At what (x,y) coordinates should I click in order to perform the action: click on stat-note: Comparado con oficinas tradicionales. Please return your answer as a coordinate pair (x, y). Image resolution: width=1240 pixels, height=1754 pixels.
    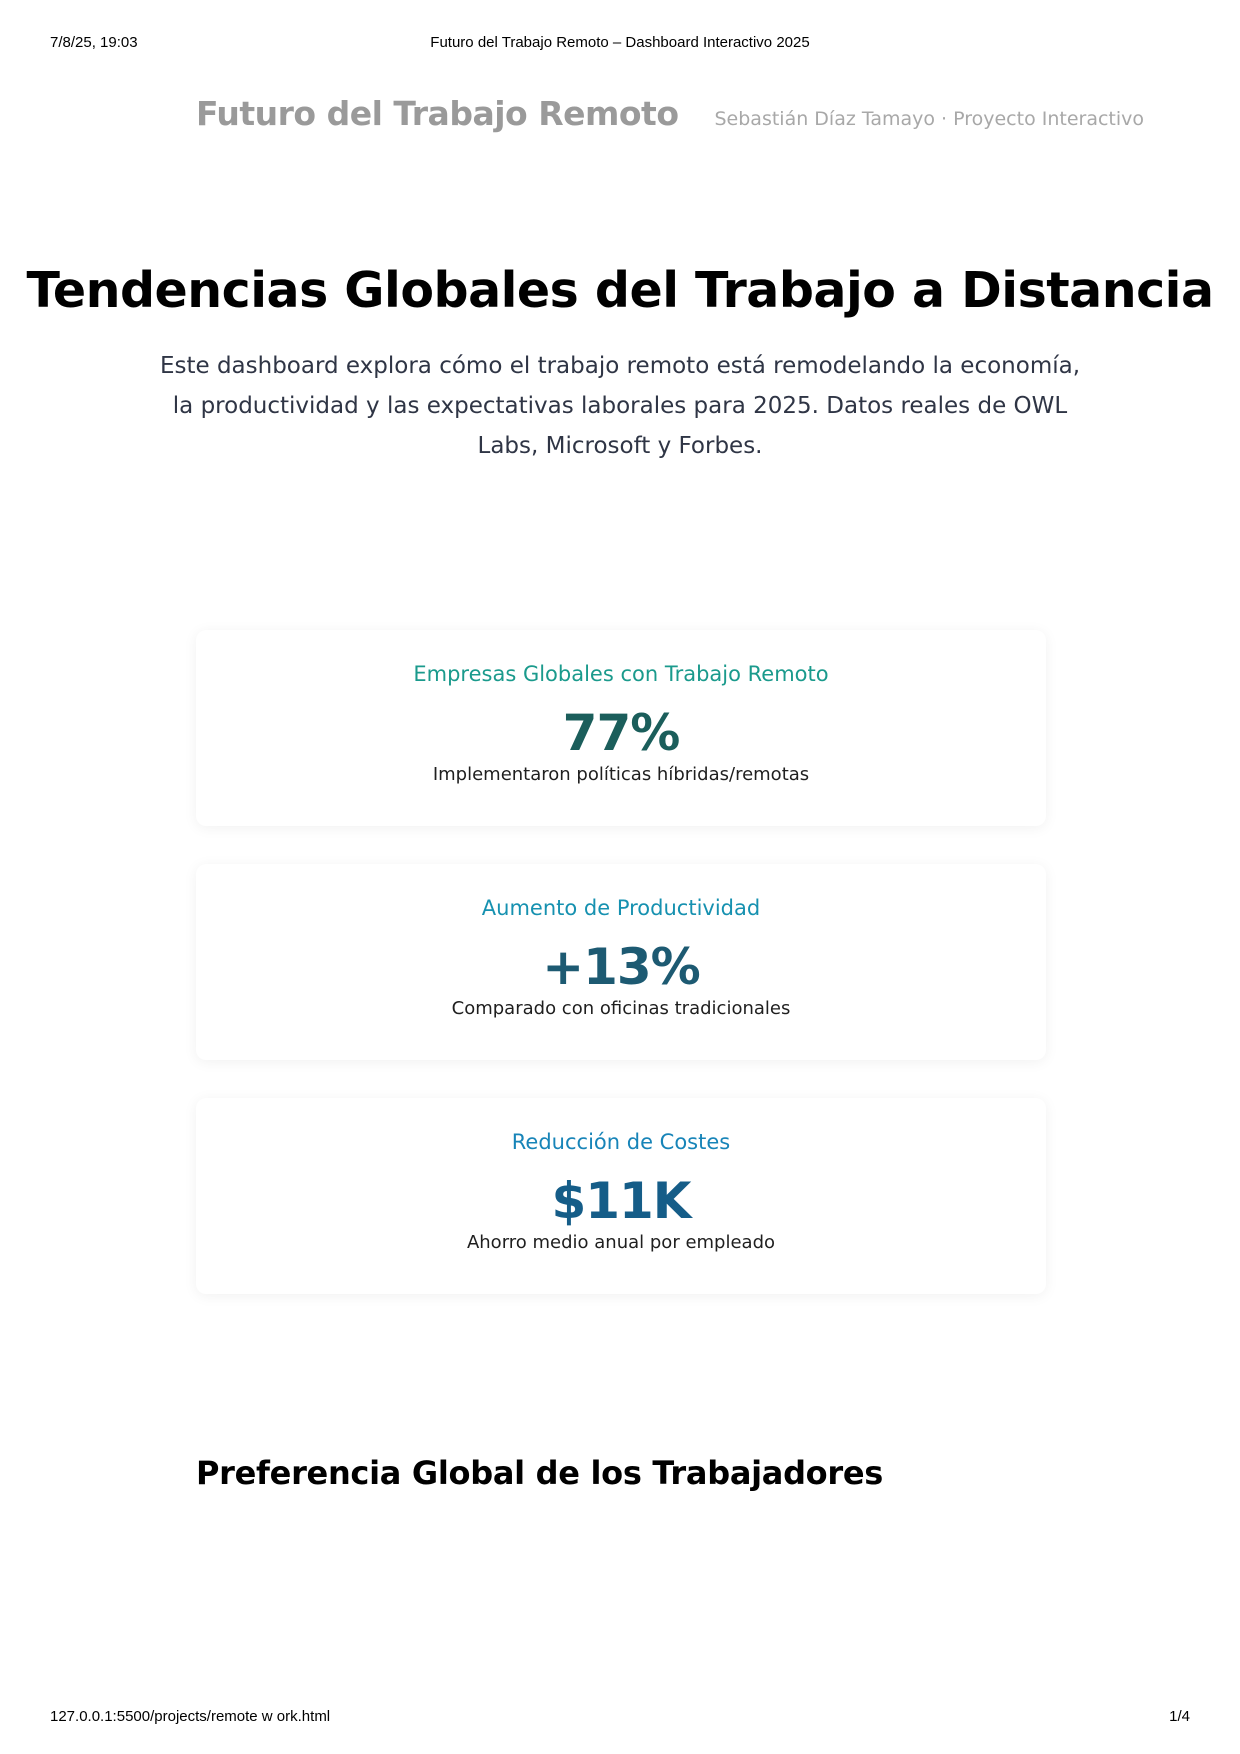
    Looking at the image, I should click on (621, 1008).